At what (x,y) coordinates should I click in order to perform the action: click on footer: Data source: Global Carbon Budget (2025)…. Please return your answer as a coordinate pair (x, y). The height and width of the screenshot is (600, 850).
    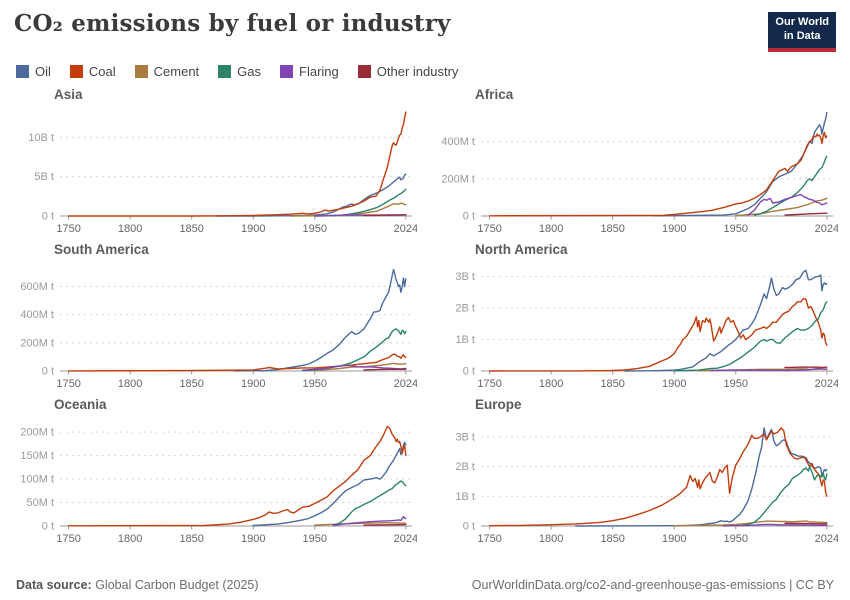
    Looking at the image, I should click on (425, 585).